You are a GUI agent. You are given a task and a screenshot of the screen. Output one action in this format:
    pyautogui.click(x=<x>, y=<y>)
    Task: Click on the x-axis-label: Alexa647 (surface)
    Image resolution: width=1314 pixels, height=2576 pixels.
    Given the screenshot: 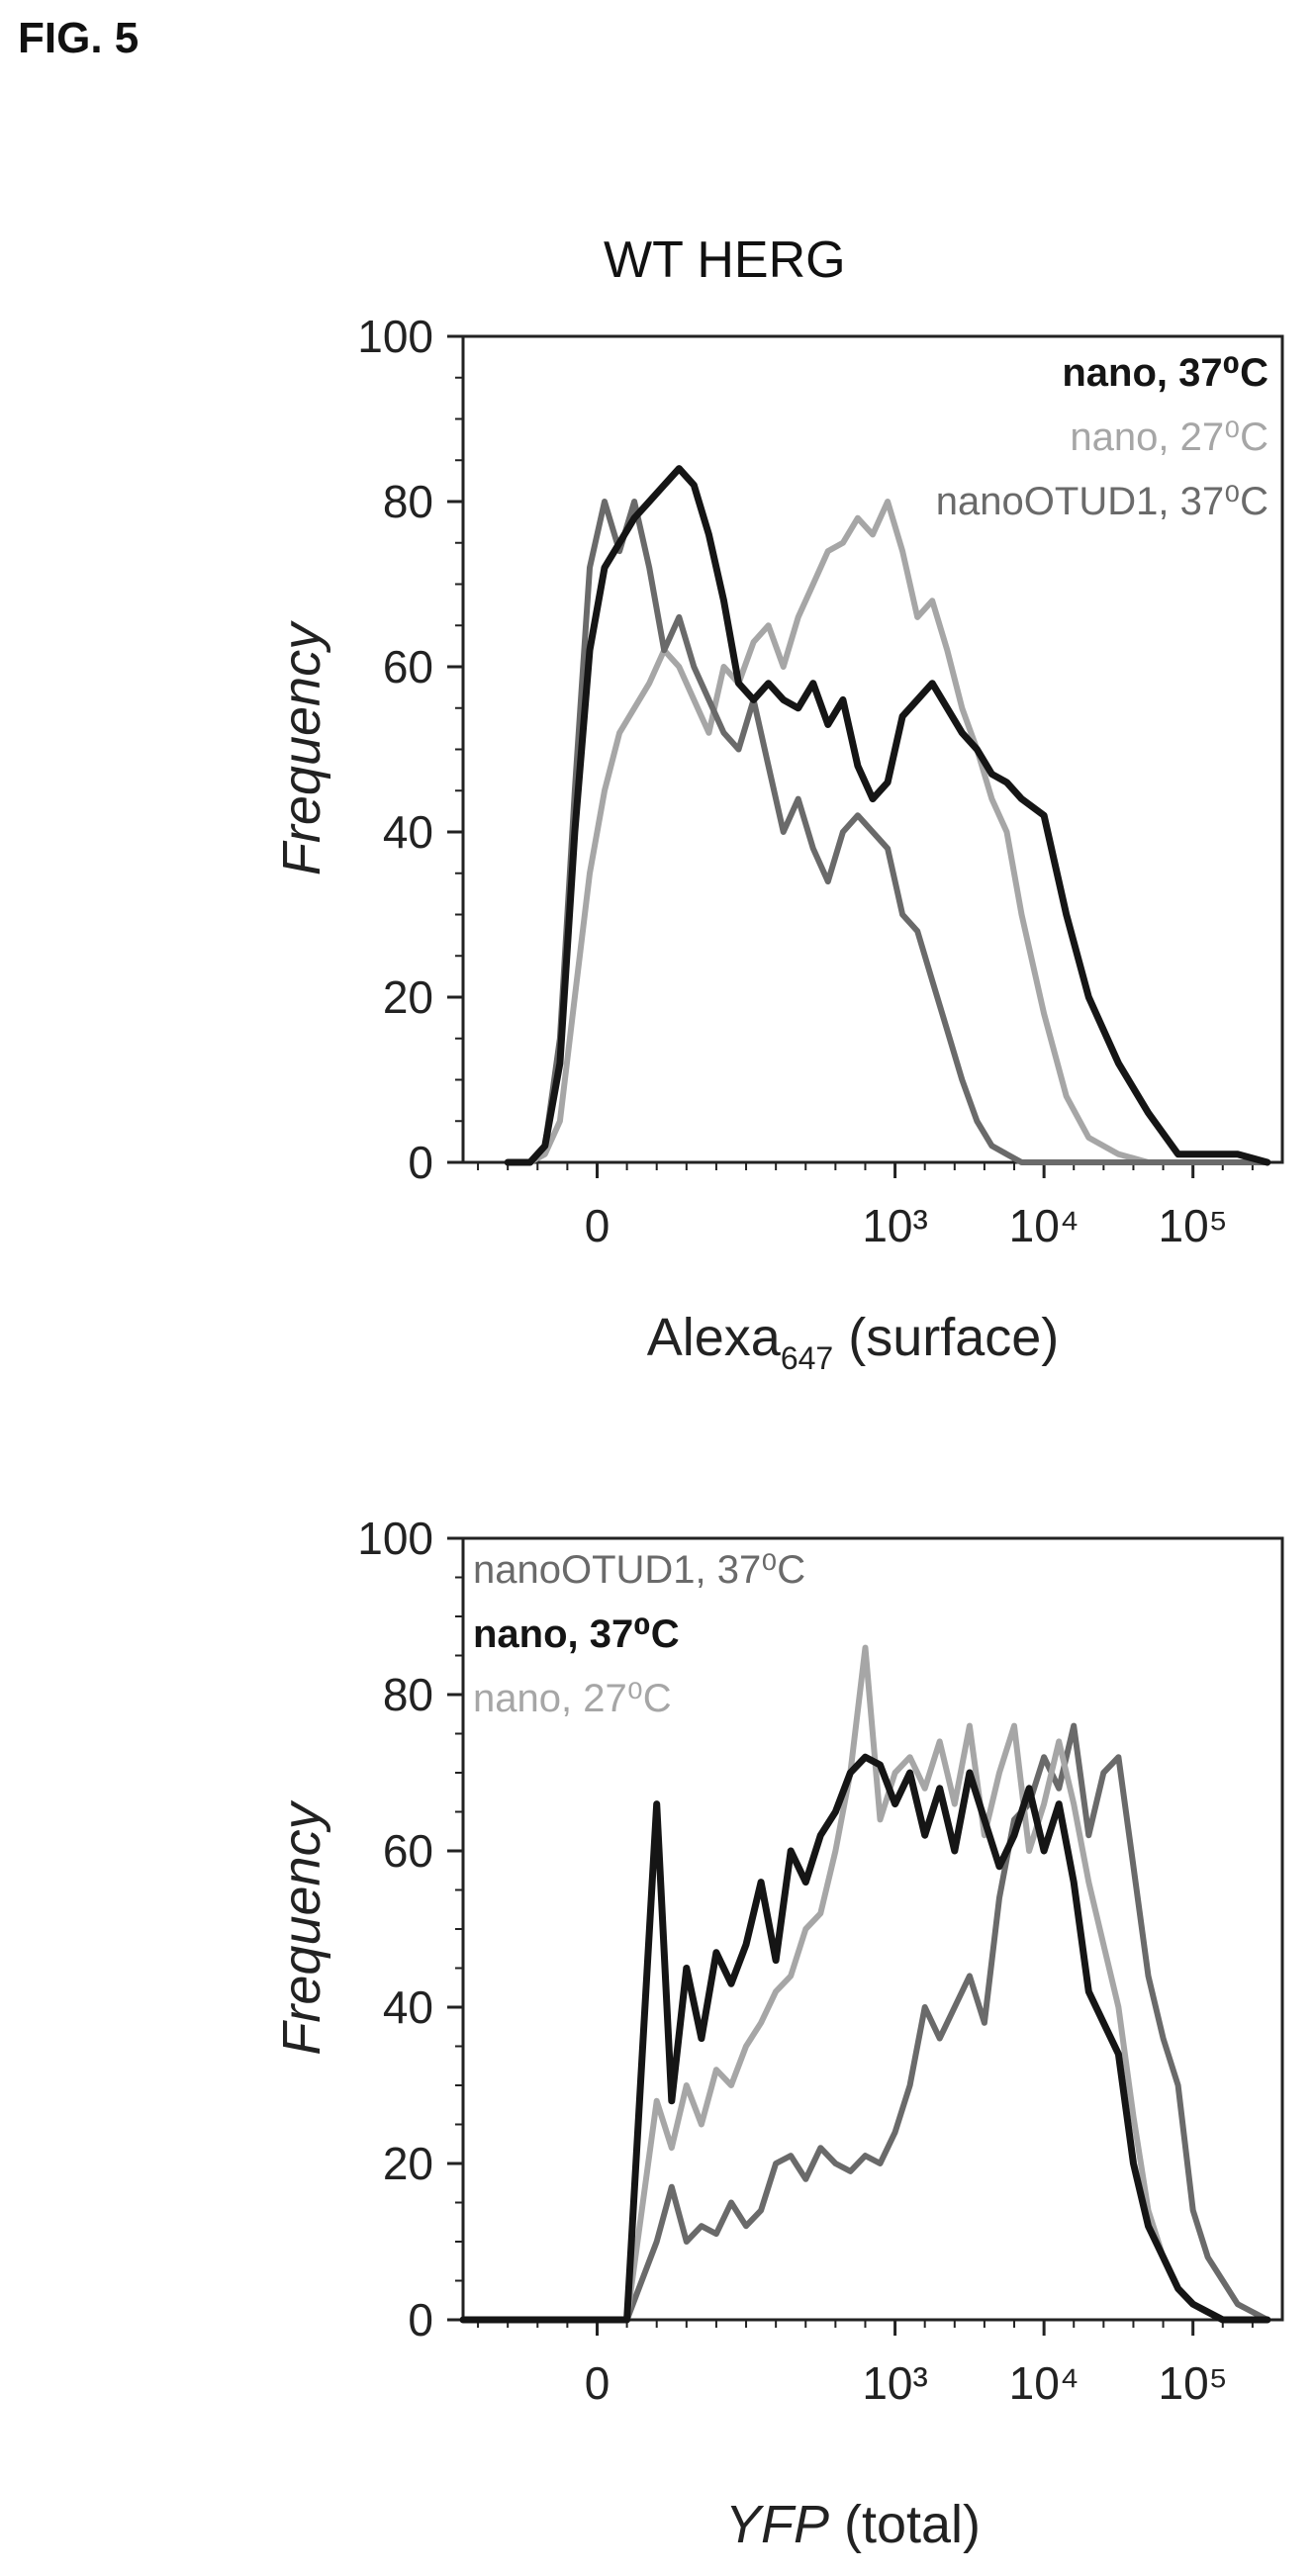 What is the action you would take?
    pyautogui.click(x=853, y=1342)
    